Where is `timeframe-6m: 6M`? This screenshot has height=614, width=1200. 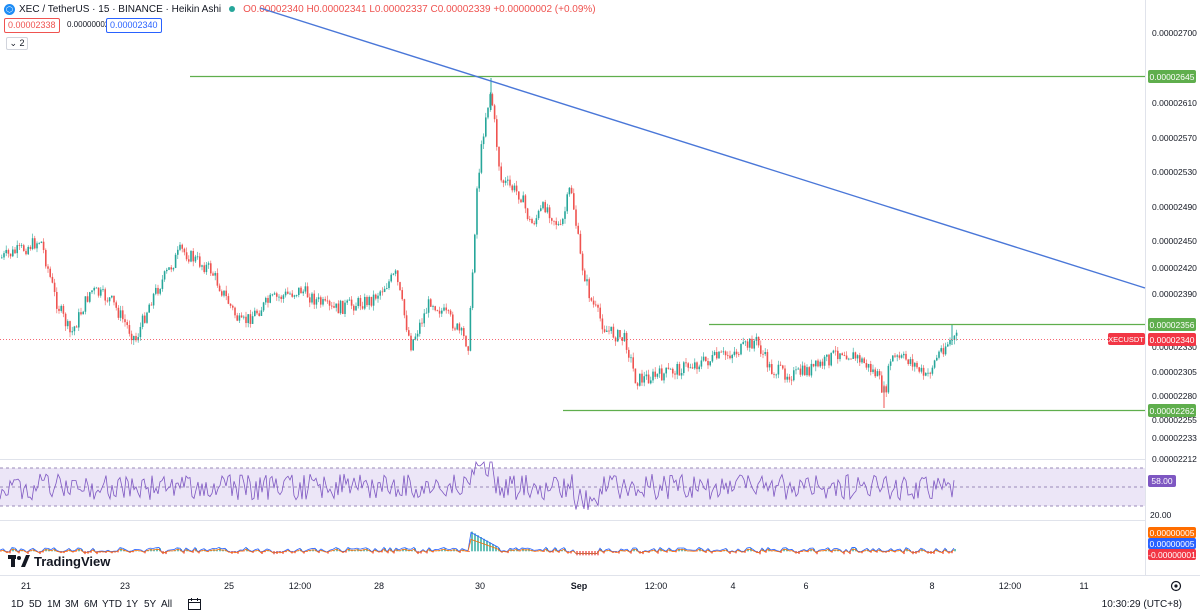 timeframe-6m: 6M is located at coordinates (91, 604).